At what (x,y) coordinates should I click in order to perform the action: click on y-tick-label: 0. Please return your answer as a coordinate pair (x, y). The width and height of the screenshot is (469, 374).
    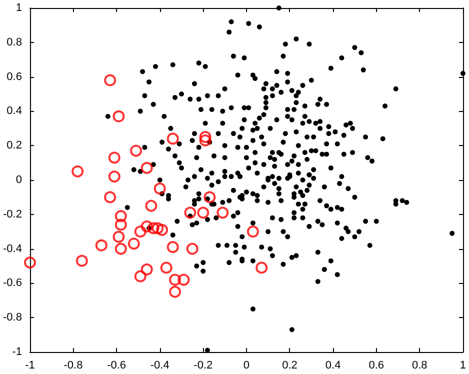
    Looking at the image, I should click on (19, 180).